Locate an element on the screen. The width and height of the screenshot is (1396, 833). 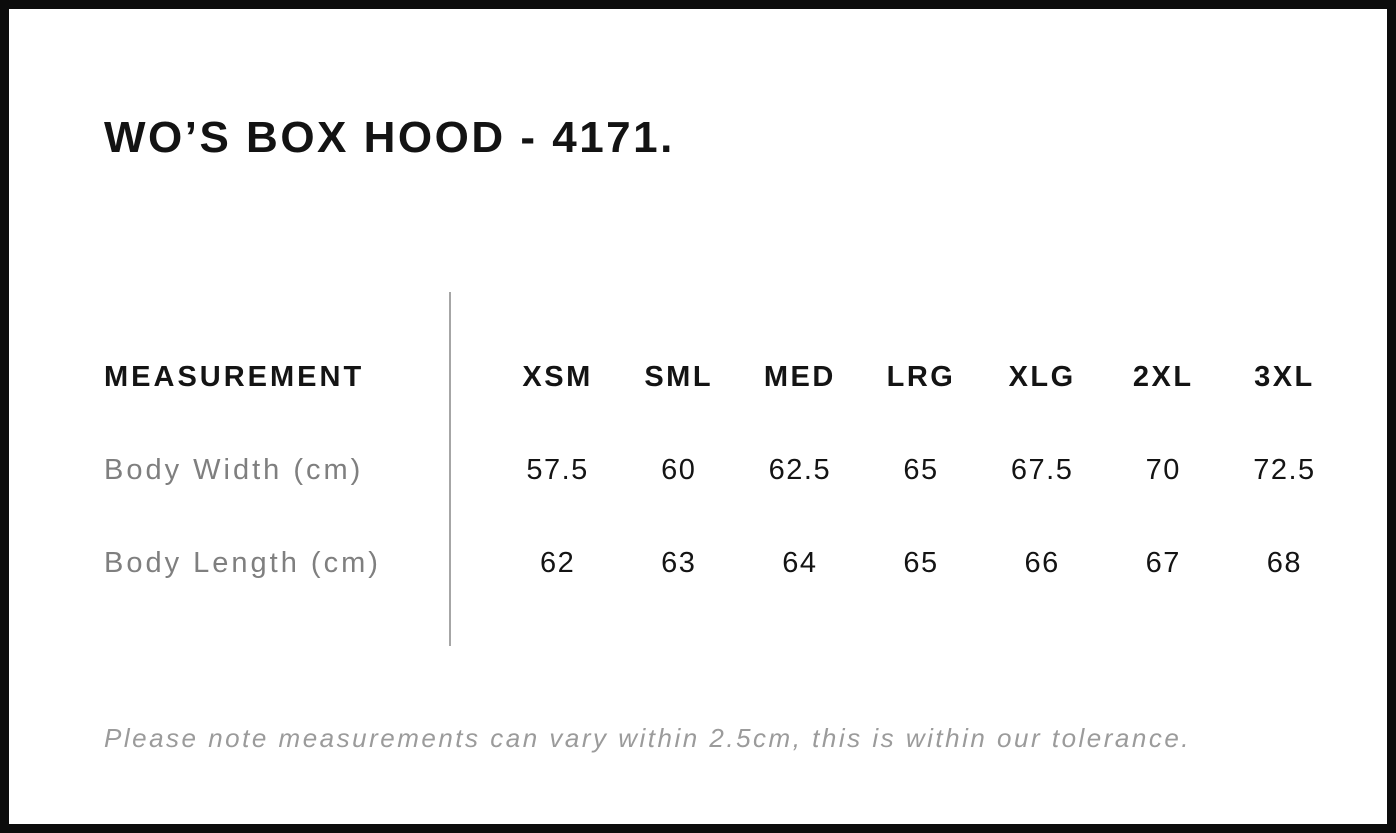
size-column-header-xlg: XLG is located at coordinates (1042, 377).